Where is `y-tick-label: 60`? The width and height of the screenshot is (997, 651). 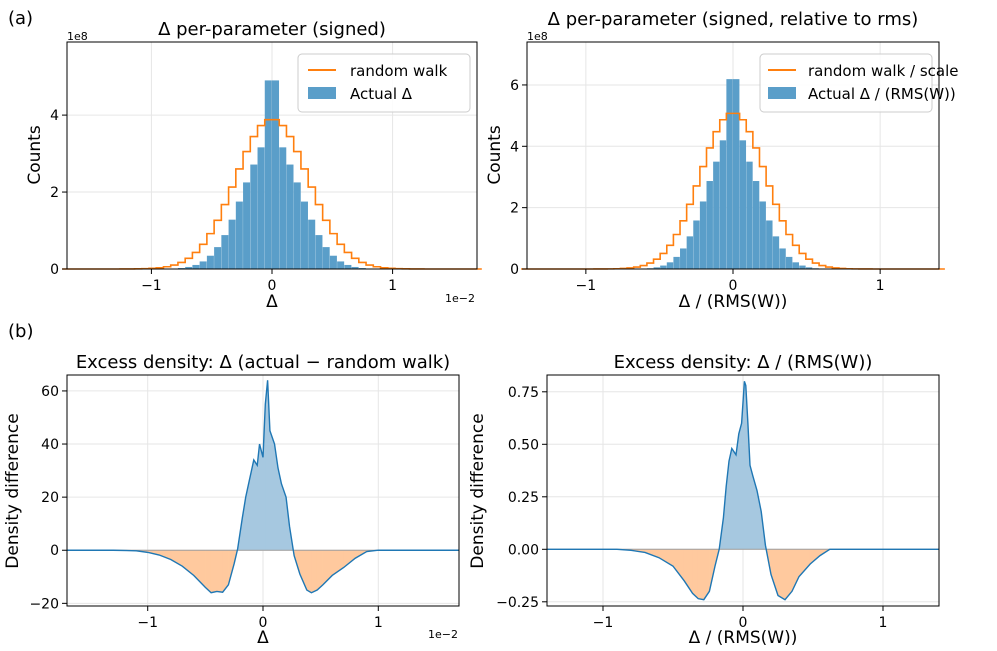
y-tick-label: 60 is located at coordinates (50, 392).